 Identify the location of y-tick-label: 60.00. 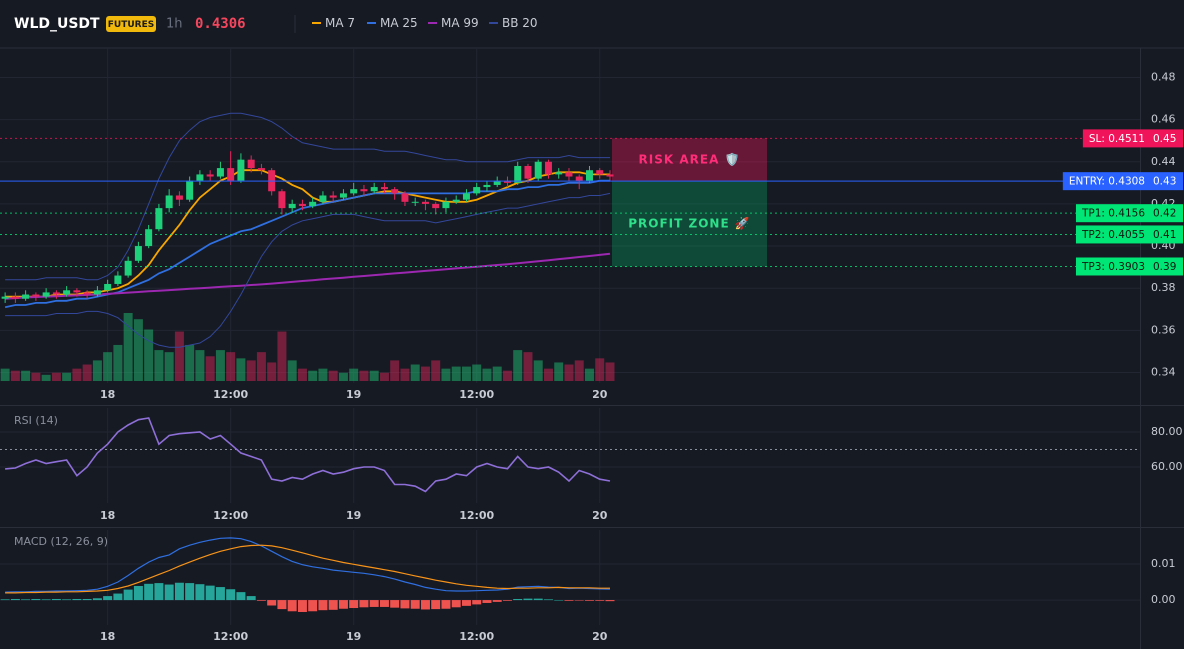
(1167, 466).